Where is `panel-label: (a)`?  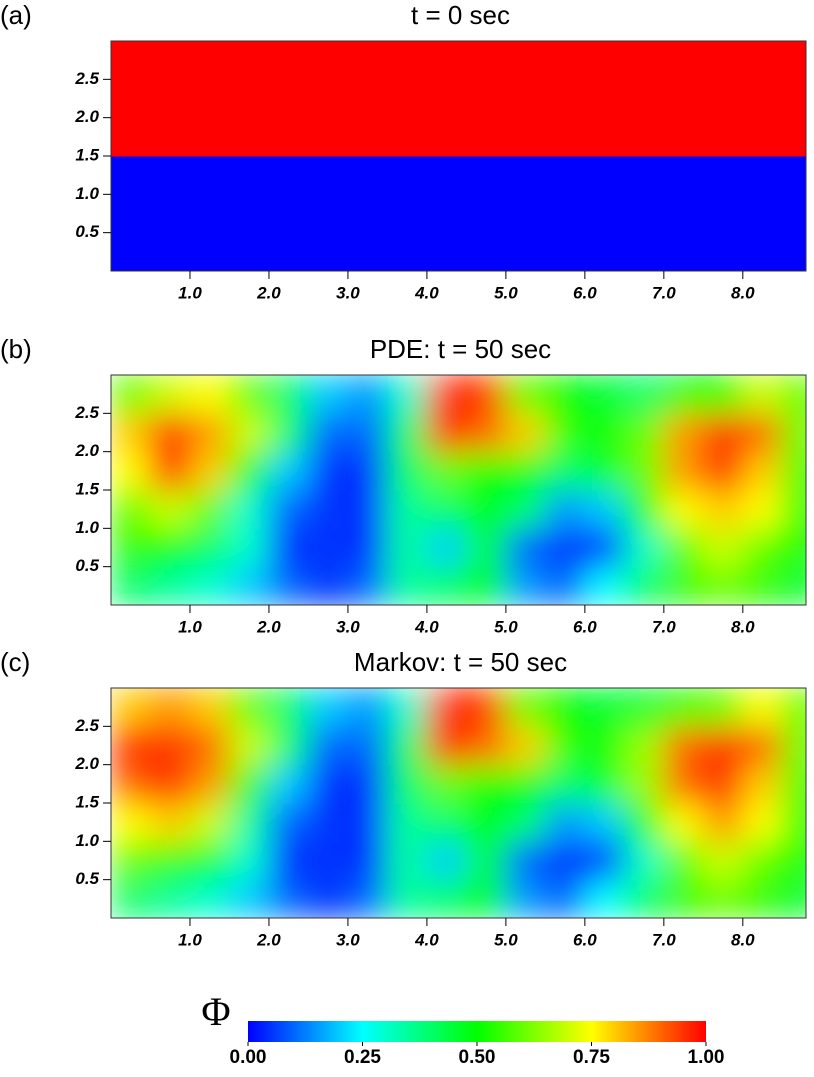
panel-label: (a) is located at coordinates (16, 15).